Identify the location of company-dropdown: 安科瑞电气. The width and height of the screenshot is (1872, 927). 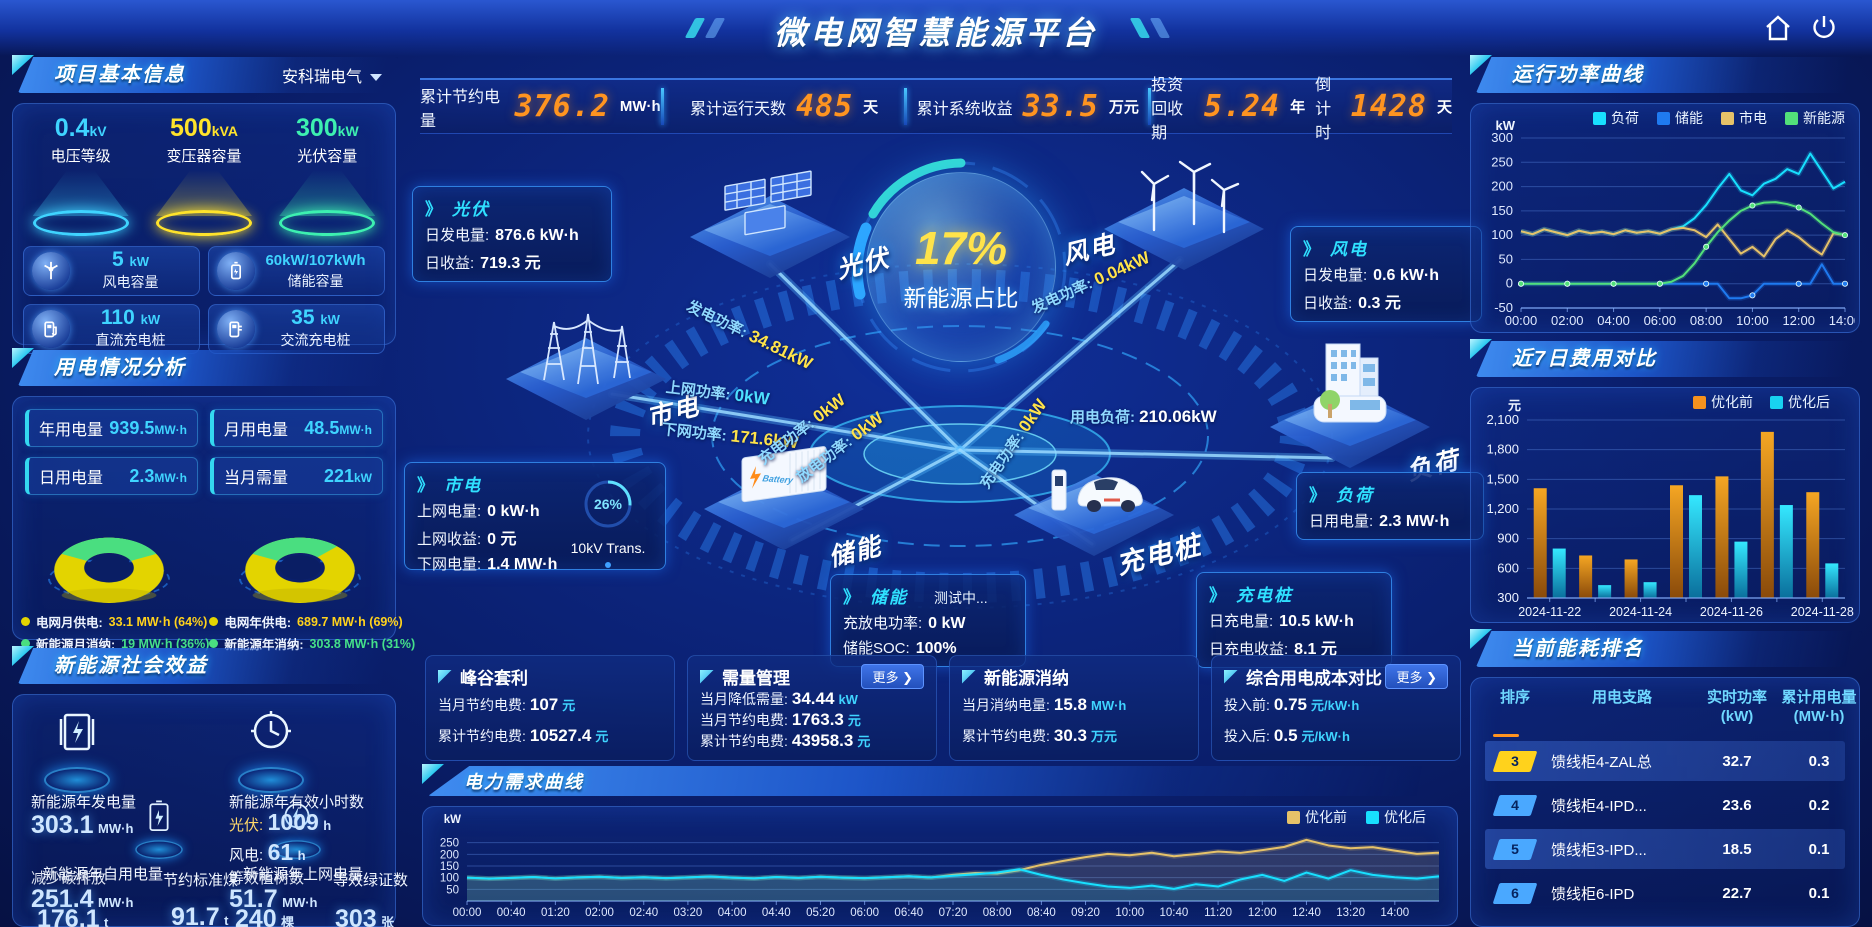
(332, 75).